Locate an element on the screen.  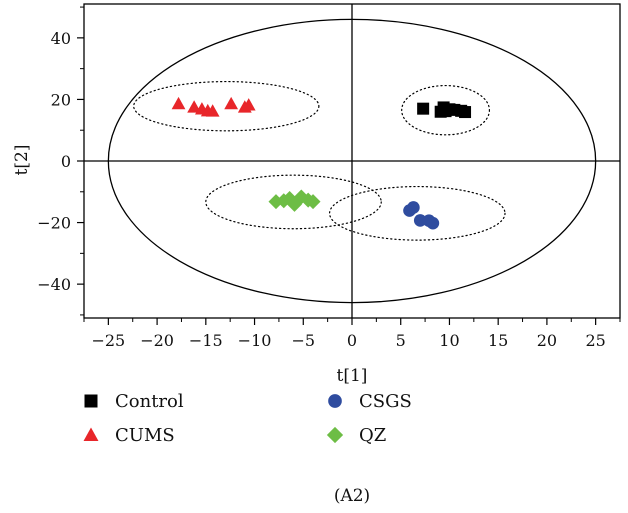
x-tick-label: −20 is located at coordinates (157, 340).